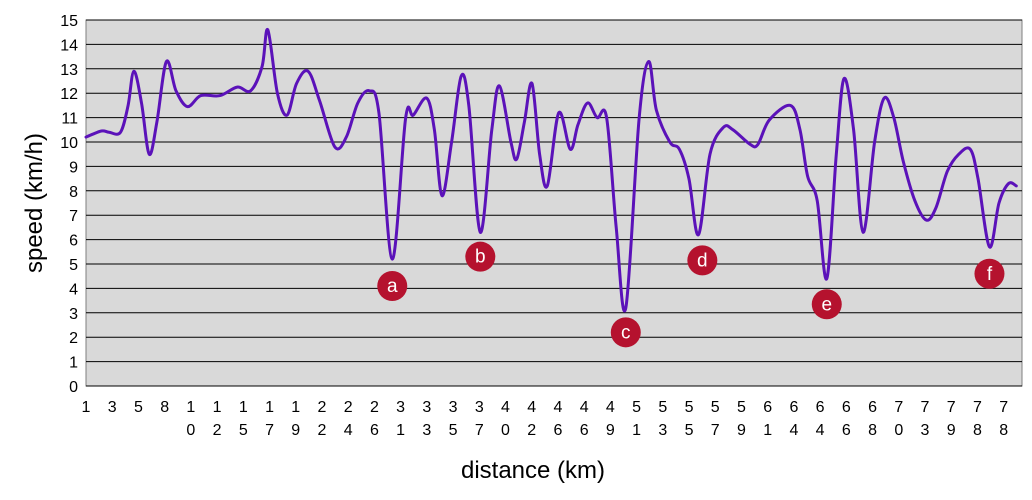 The height and width of the screenshot is (500, 1032). What do you see at coordinates (73, 289) in the screenshot?
I see `y-tick-label: 4` at bounding box center [73, 289].